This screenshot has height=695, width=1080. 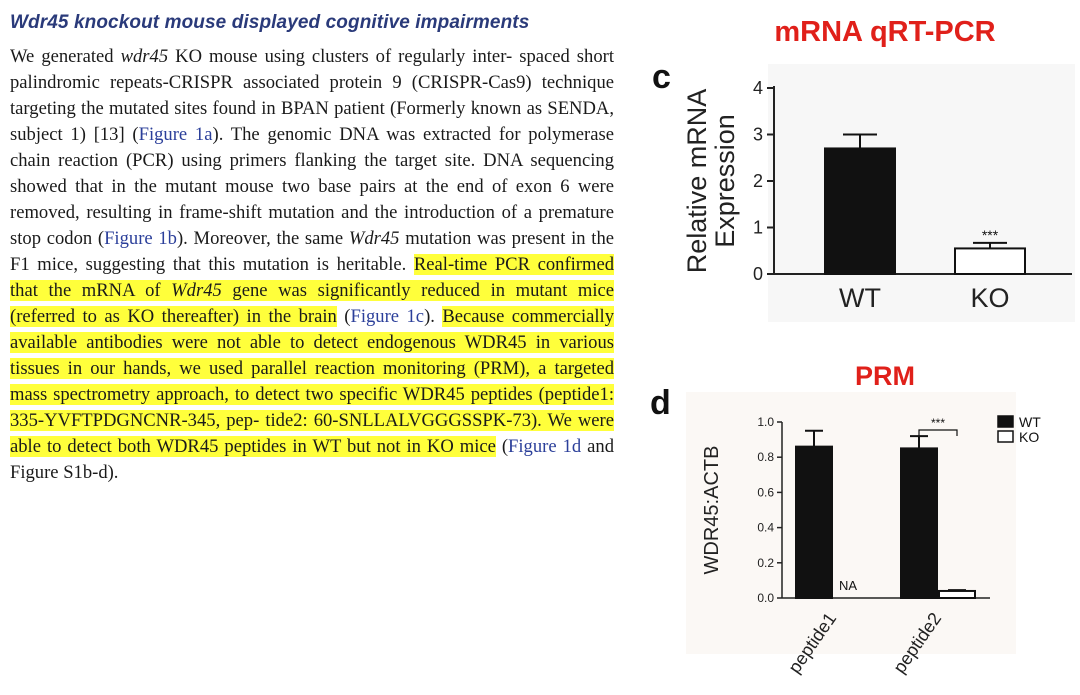 What do you see at coordinates (765, 528) in the screenshot?
I see `y-tick-label: 0.4` at bounding box center [765, 528].